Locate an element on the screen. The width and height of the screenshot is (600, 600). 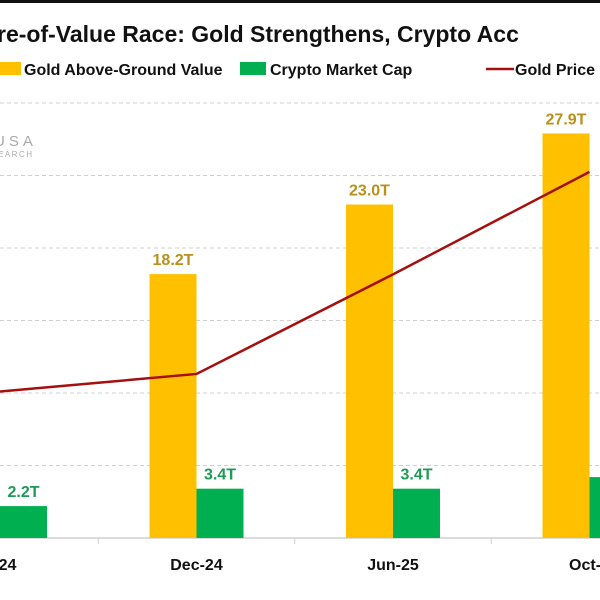
x-tick-label: Jun-25 is located at coordinates (393, 565).